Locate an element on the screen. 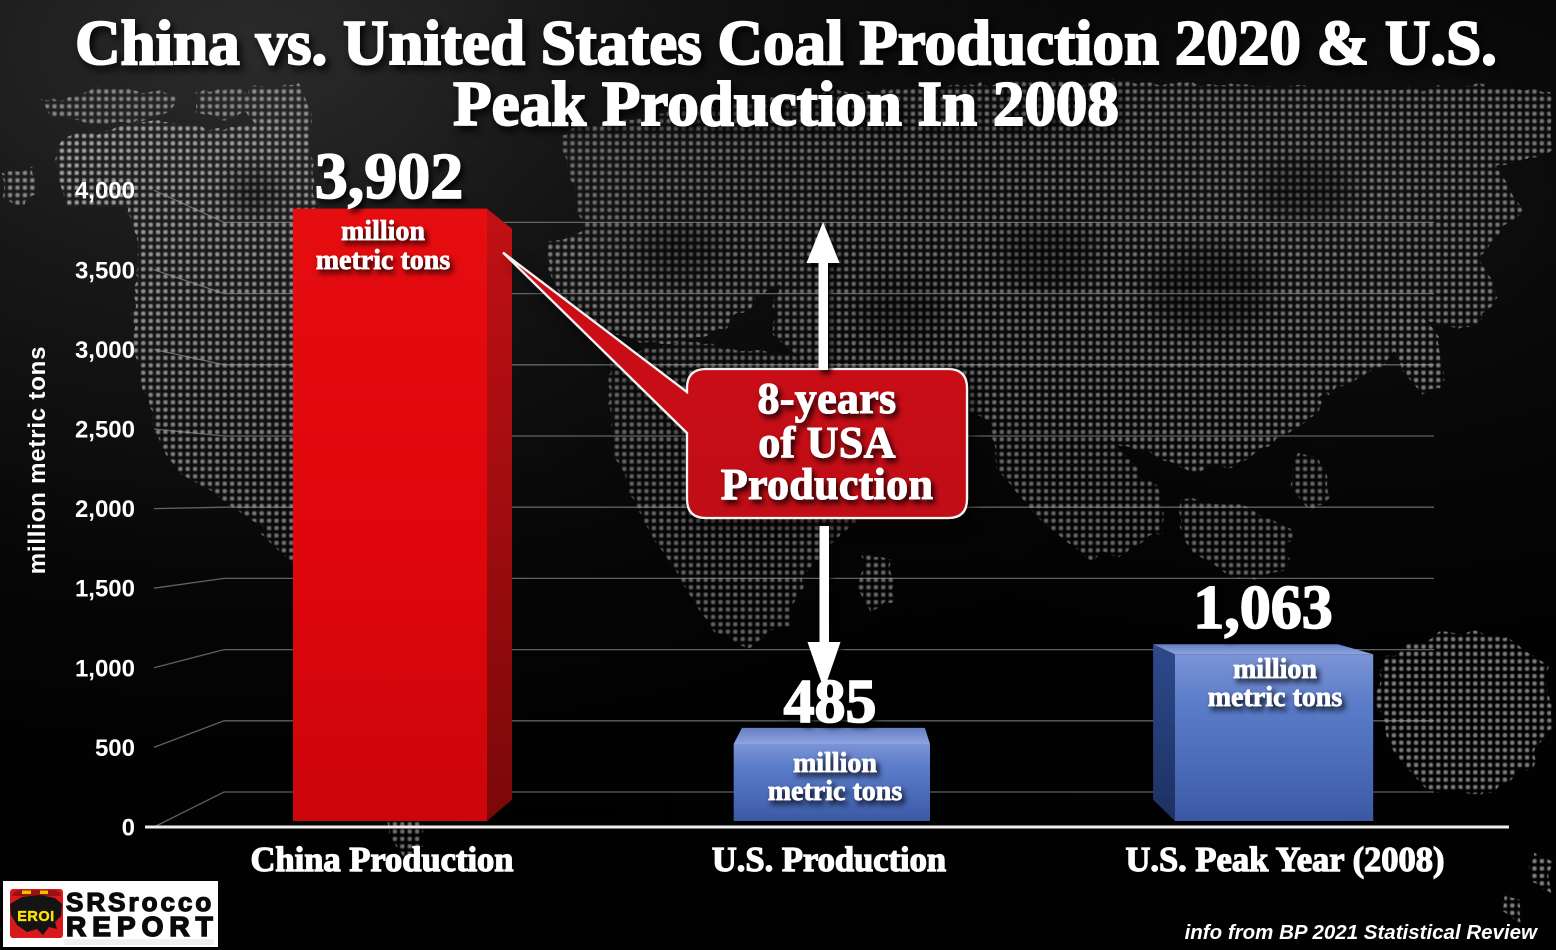 Image resolution: width=1556 pixels, height=950 pixels. svg-text: 500 is located at coordinates (115, 748).